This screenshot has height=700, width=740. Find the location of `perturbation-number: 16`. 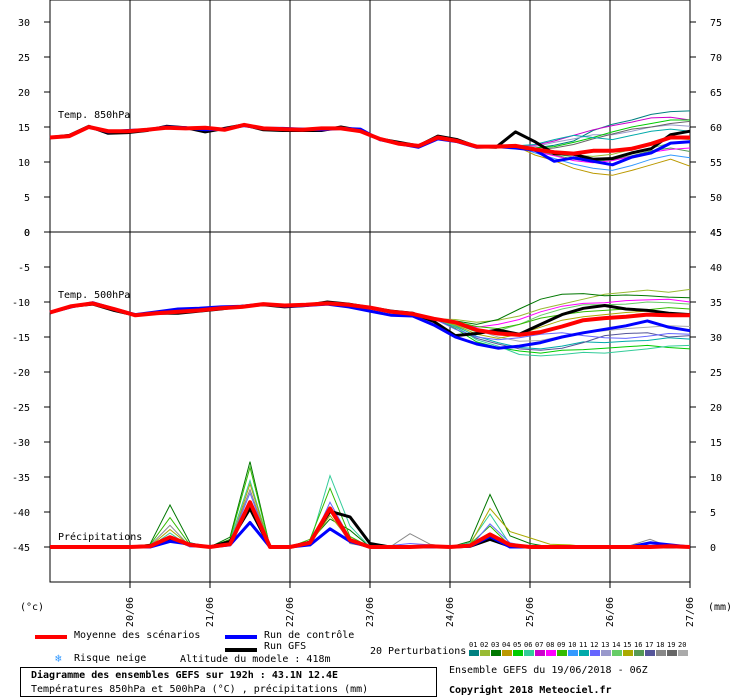

perturbation-number: 16 is located at coordinates (638, 645).